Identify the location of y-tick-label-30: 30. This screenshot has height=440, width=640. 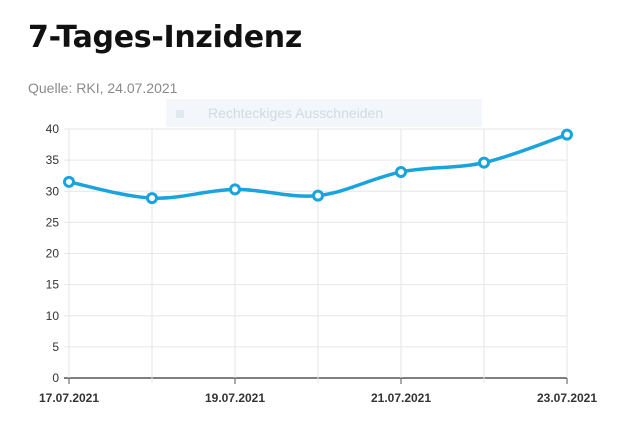
(53, 191).